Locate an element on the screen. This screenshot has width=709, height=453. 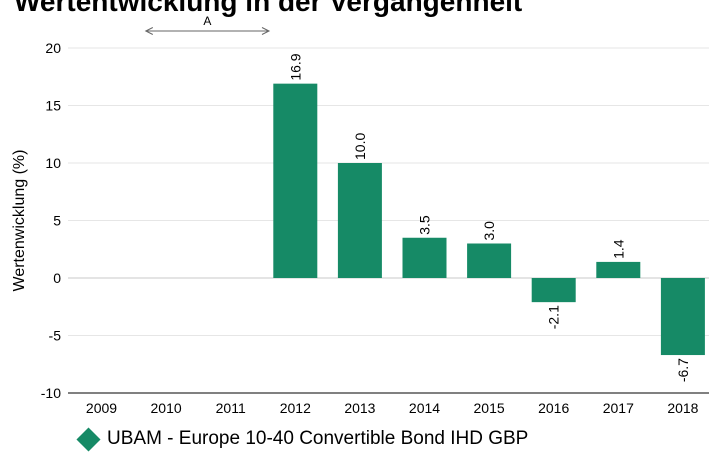
x-tick-label: 2018 is located at coordinates (682, 408).